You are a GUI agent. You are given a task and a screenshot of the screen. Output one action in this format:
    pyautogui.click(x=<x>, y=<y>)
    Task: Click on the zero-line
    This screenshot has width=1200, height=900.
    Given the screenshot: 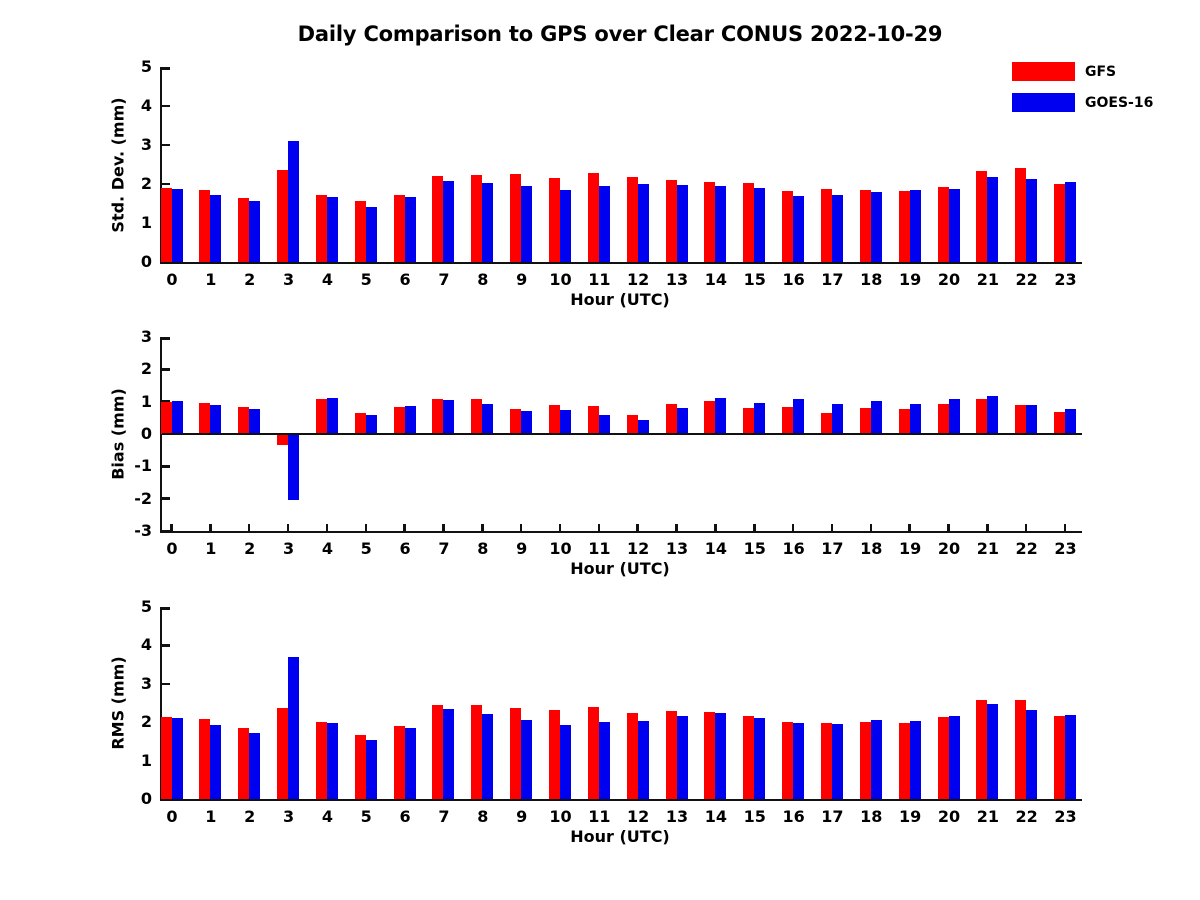 What is the action you would take?
    pyautogui.click(x=622, y=434)
    